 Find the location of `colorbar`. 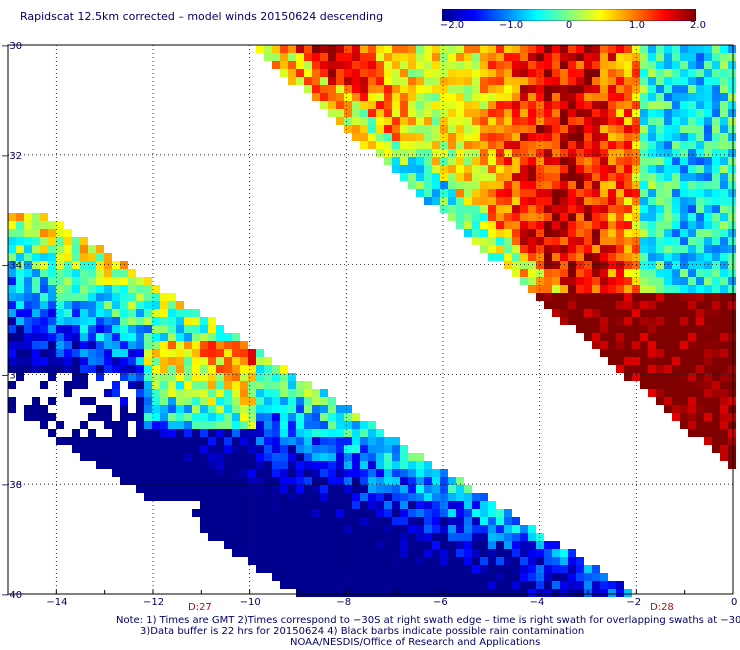

colorbar is located at coordinates (569, 15).